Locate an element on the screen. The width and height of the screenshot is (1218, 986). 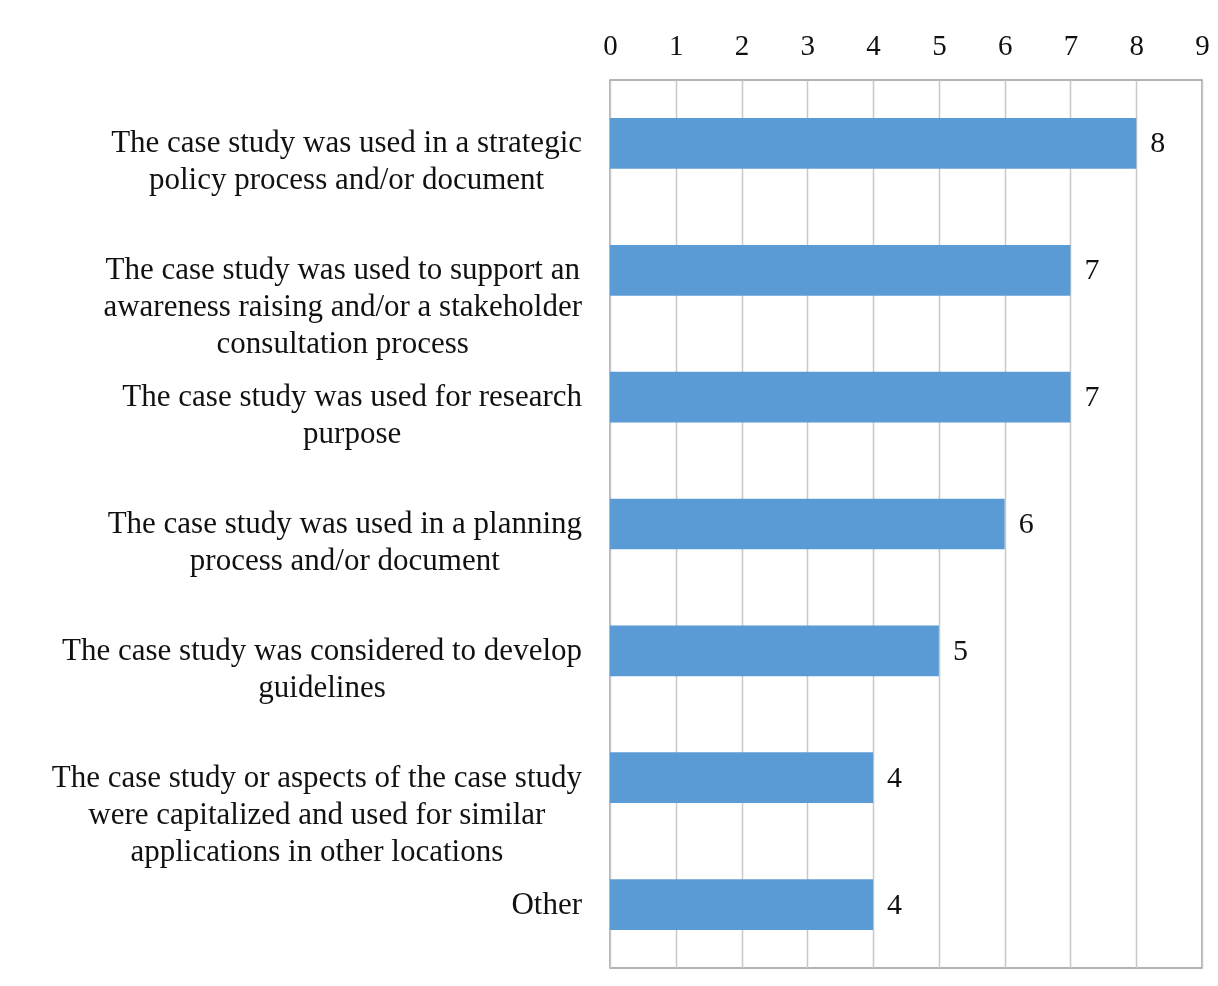
data-label: 8 is located at coordinates (1158, 142).